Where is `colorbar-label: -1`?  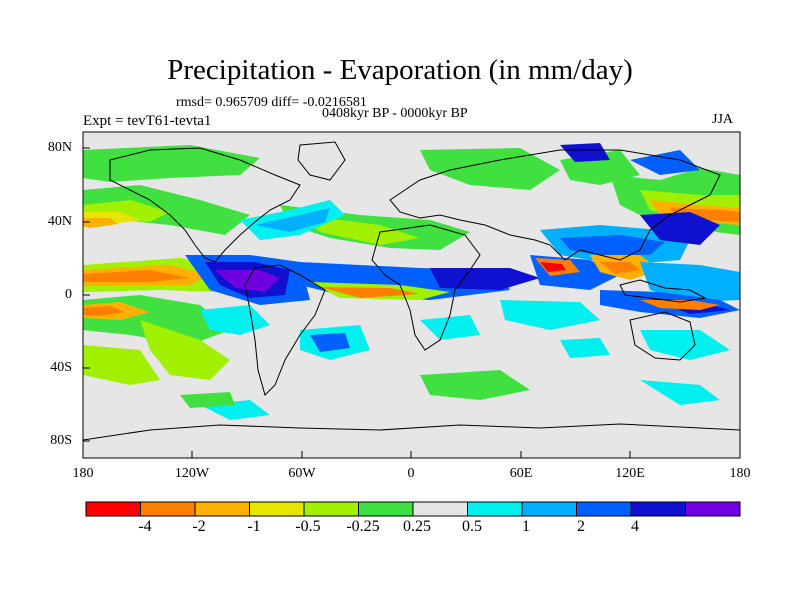 colorbar-label: -1 is located at coordinates (254, 526).